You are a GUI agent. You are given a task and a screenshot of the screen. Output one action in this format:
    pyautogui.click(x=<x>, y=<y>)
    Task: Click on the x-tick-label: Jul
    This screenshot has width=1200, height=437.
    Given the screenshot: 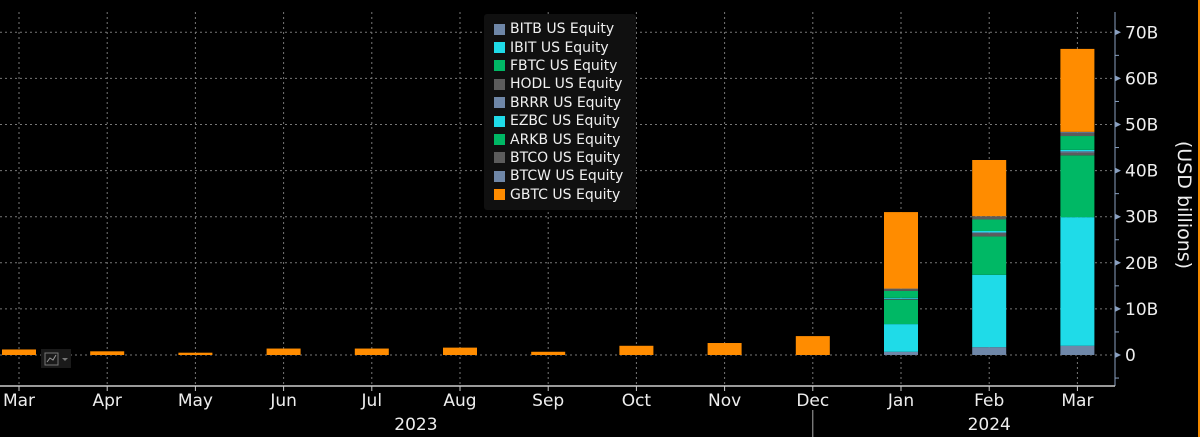 What is the action you would take?
    pyautogui.click(x=372, y=401)
    